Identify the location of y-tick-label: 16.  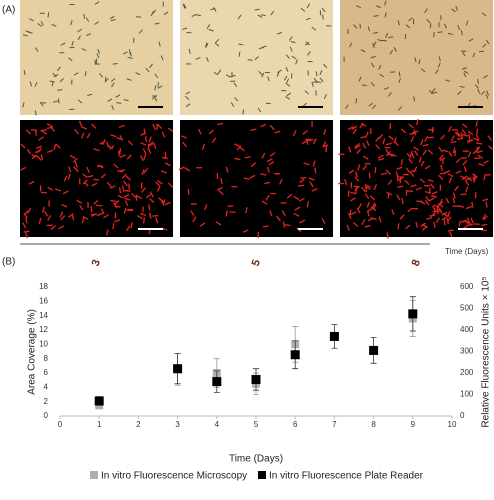
(43, 300).